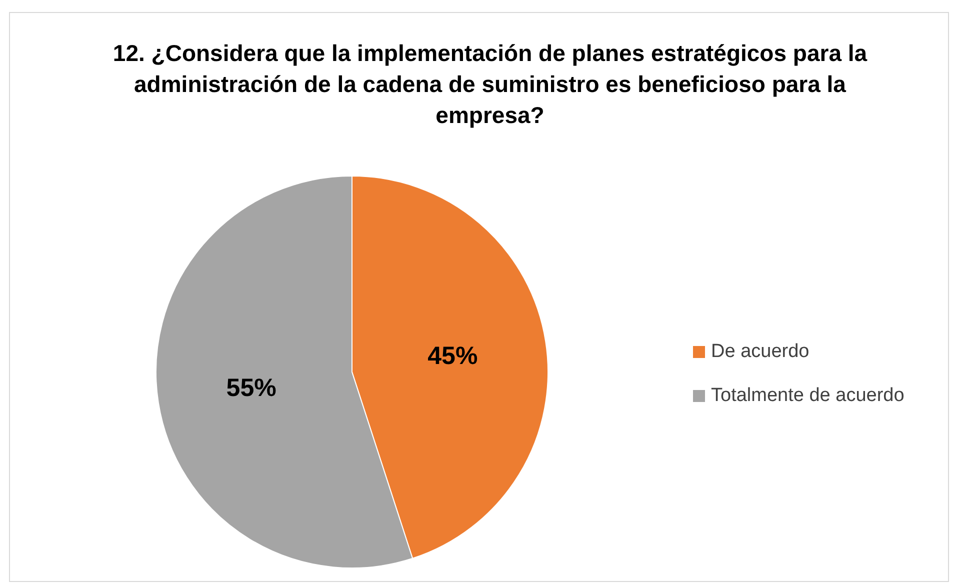 Image resolution: width=958 pixels, height=584 pixels. I want to click on data-label: 45%, so click(453, 356).